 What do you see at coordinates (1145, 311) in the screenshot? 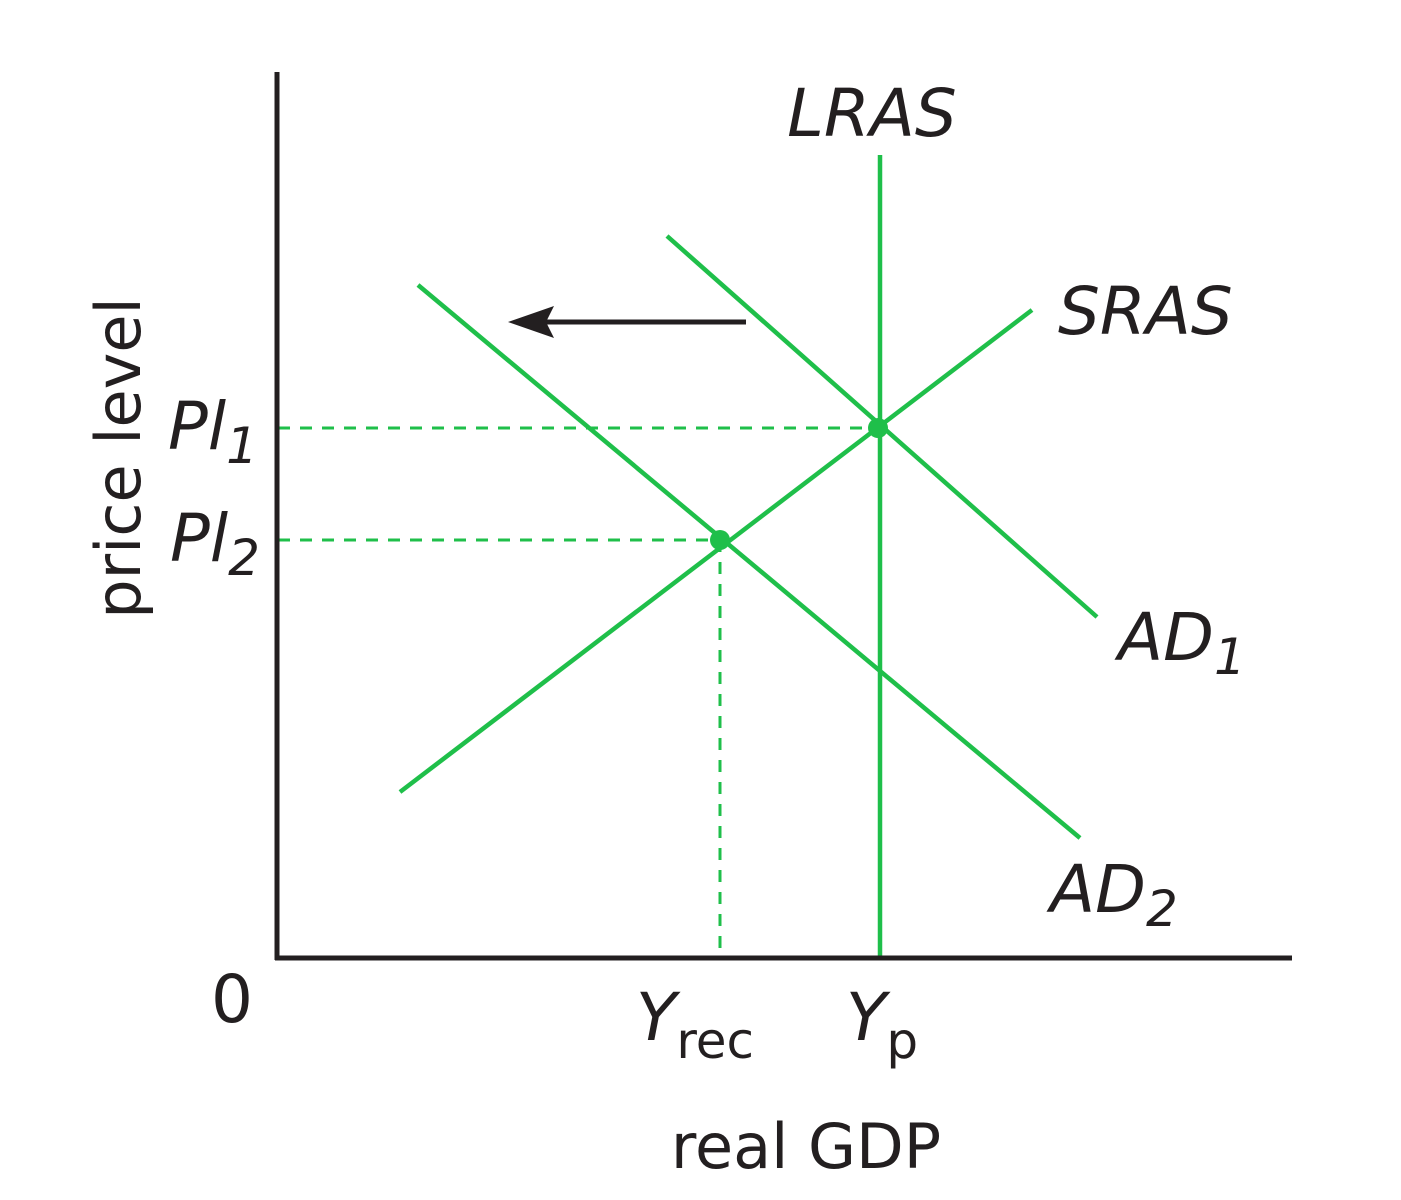
I see `sras-label: SRAS` at bounding box center [1145, 311].